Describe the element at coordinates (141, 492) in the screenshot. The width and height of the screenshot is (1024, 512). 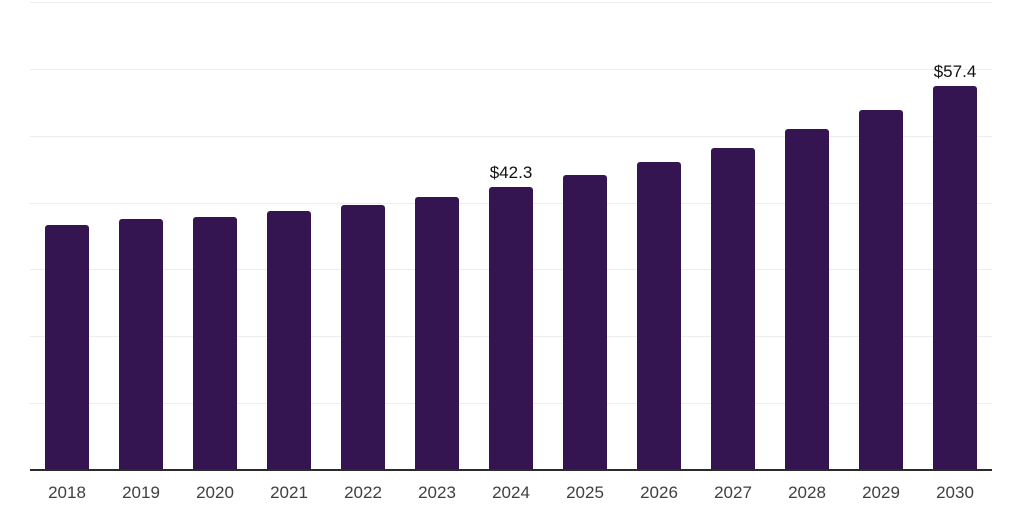
I see `x-tick-label-2019: 2019` at that location.